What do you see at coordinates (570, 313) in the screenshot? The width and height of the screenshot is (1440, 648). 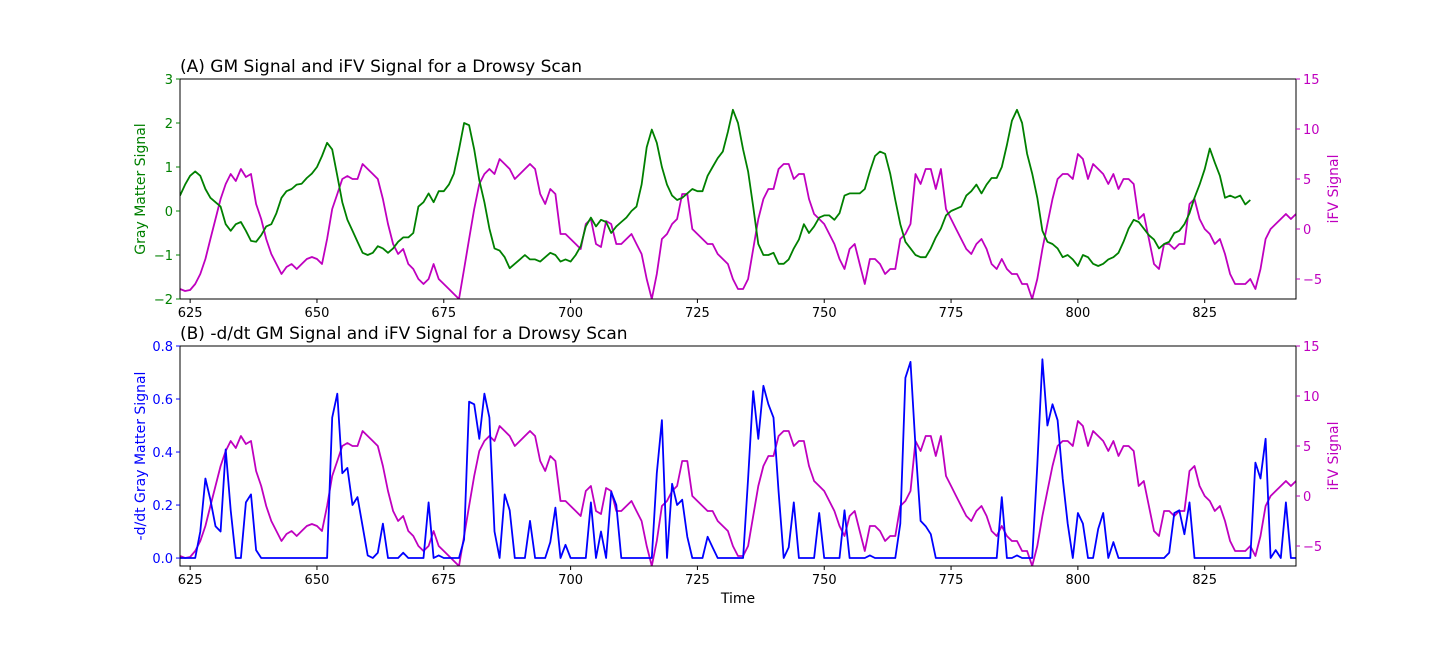 I see `panel-a-x-tick-label: 700` at bounding box center [570, 313].